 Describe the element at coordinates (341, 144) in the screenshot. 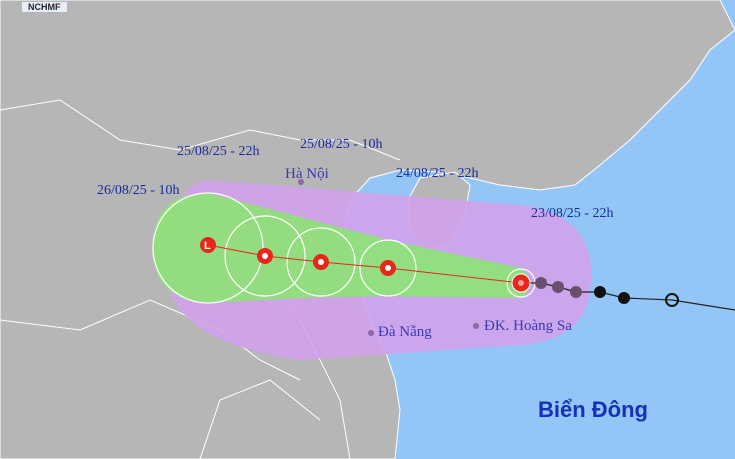

I see `forecast-label: 25/08/25 - 10h` at that location.